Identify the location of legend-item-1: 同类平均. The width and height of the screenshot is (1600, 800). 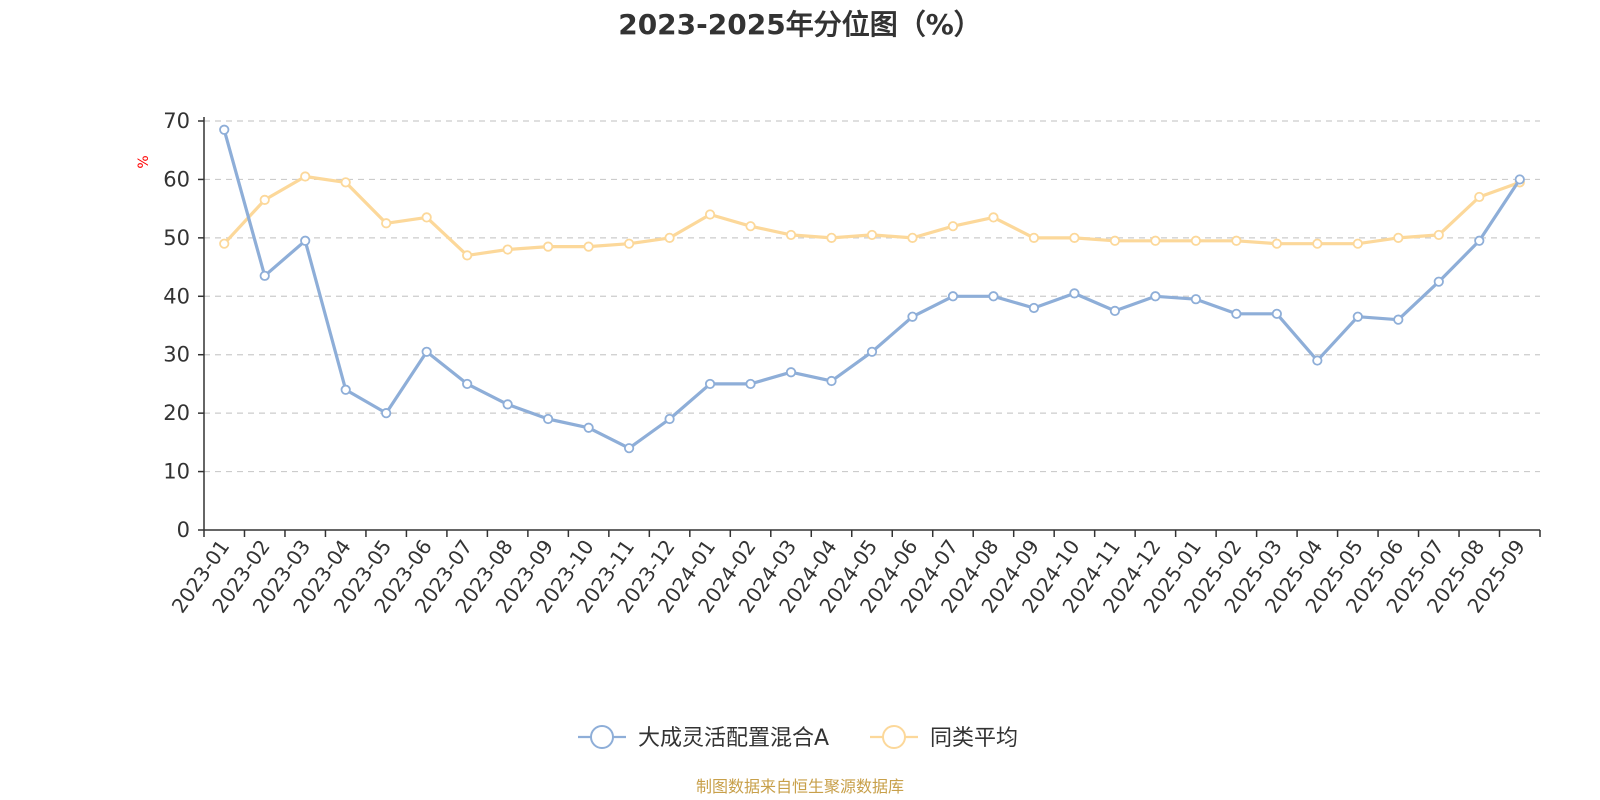
(944, 738).